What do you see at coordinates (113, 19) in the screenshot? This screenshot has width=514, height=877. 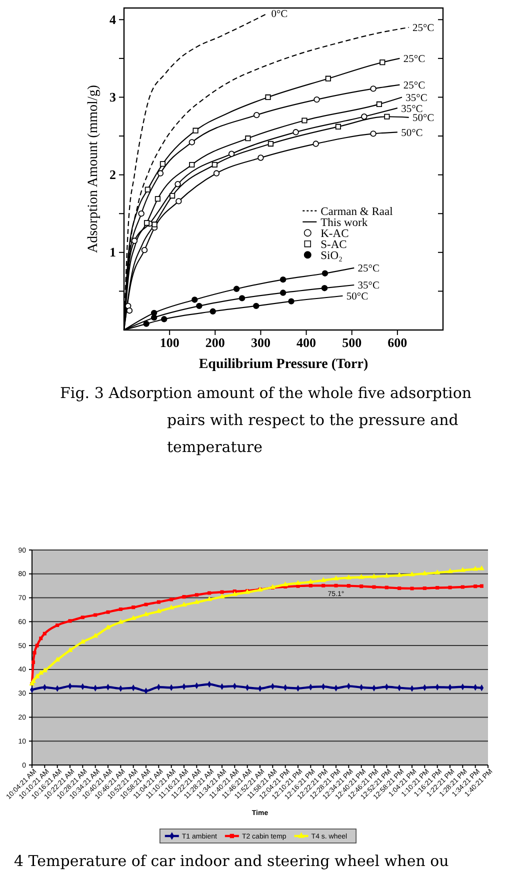 I see `y-tick-label: 4` at bounding box center [113, 19].